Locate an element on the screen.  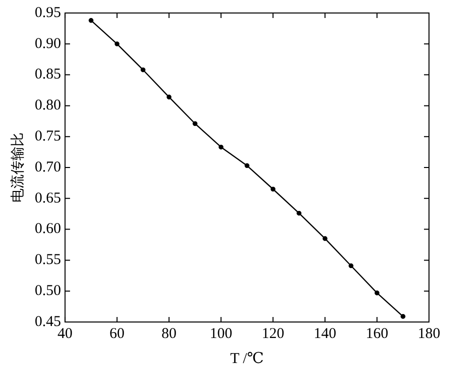
y-tick-label: 0.60 is located at coordinates (48, 229).